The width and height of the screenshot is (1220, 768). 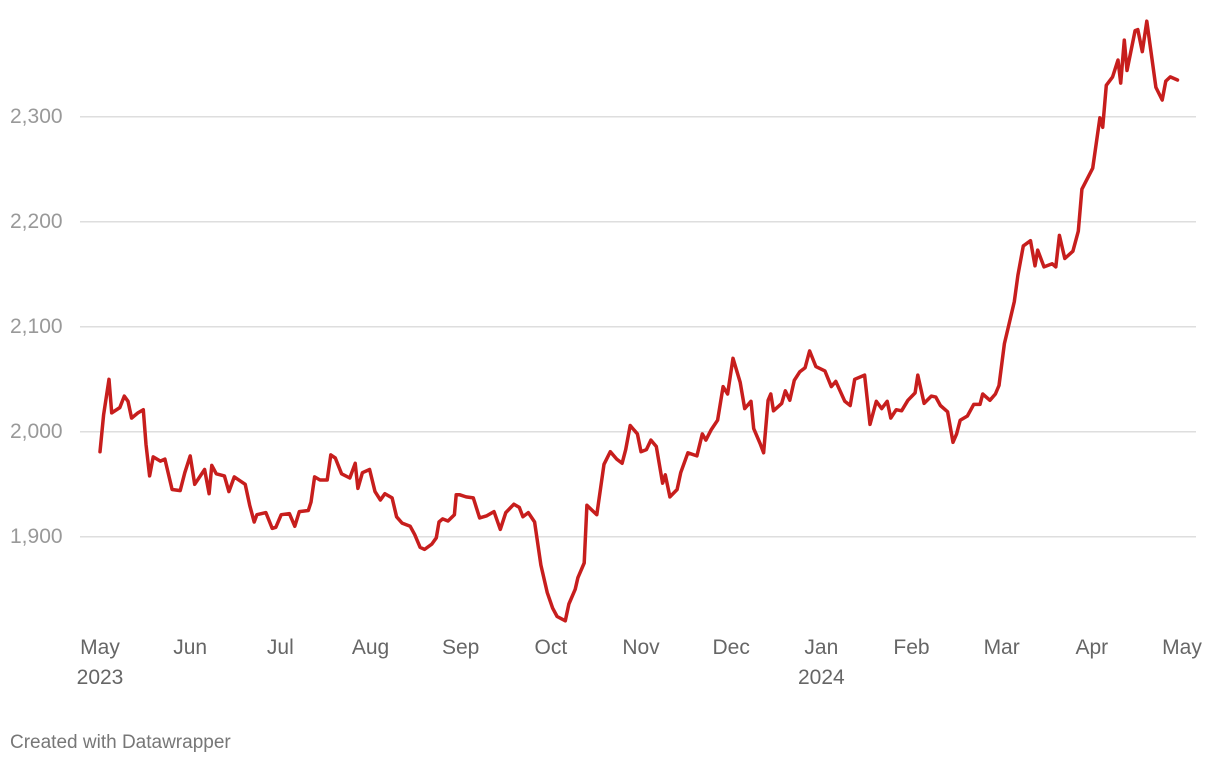 What do you see at coordinates (731, 647) in the screenshot?
I see `x-tick-label: Dec` at bounding box center [731, 647].